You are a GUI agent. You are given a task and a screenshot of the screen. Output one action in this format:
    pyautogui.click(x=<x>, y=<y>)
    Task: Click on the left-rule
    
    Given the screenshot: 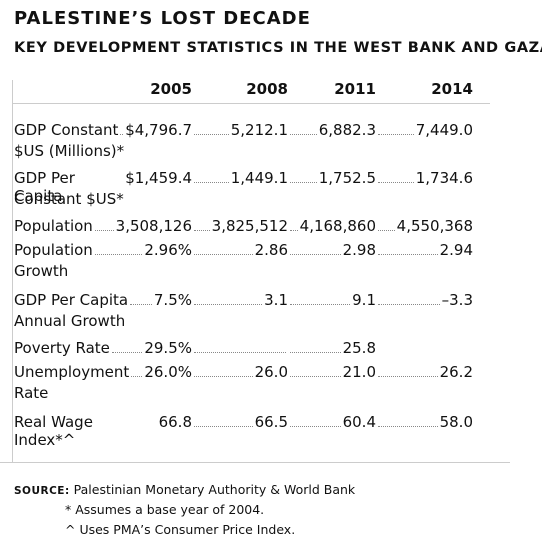 What is the action you would take?
    pyautogui.click(x=12, y=271)
    